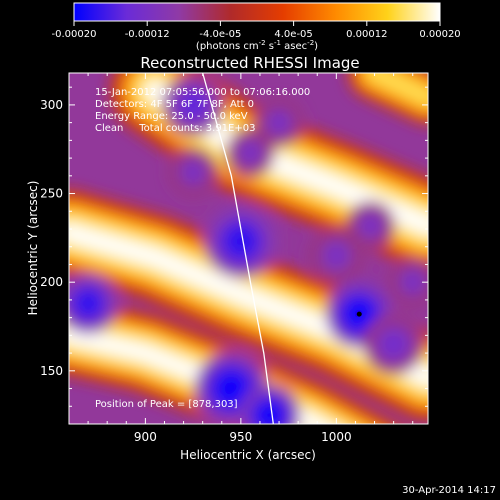  What do you see at coordinates (359, 314) in the screenshot?
I see `intensity-minimum-marker` at bounding box center [359, 314].